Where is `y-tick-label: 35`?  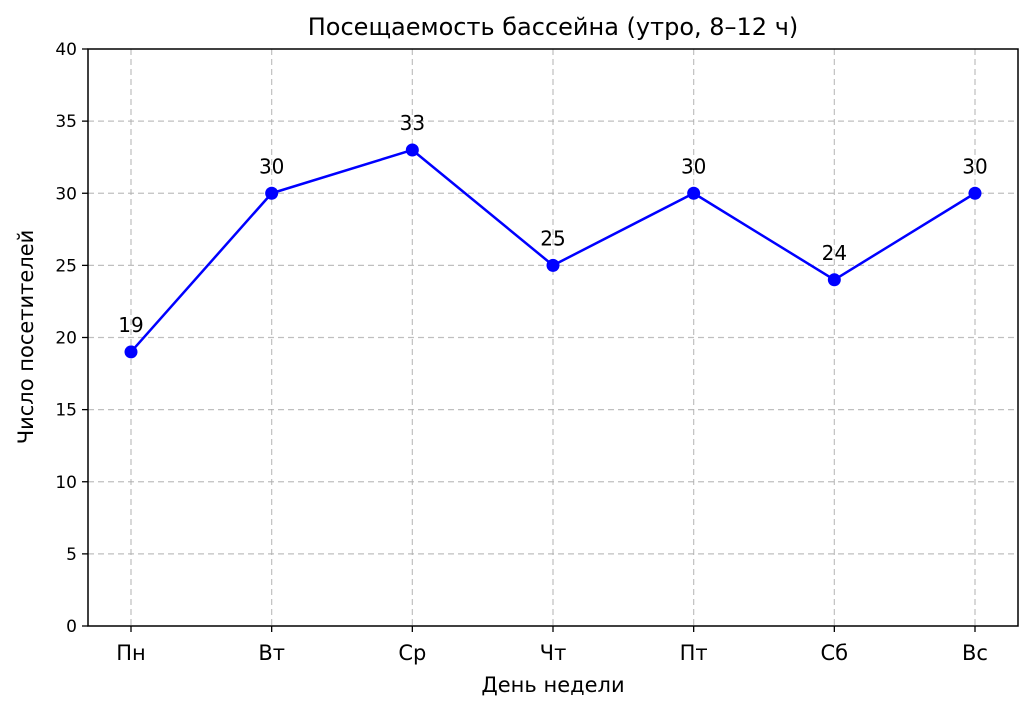
y-tick-label: 35 is located at coordinates (66, 122).